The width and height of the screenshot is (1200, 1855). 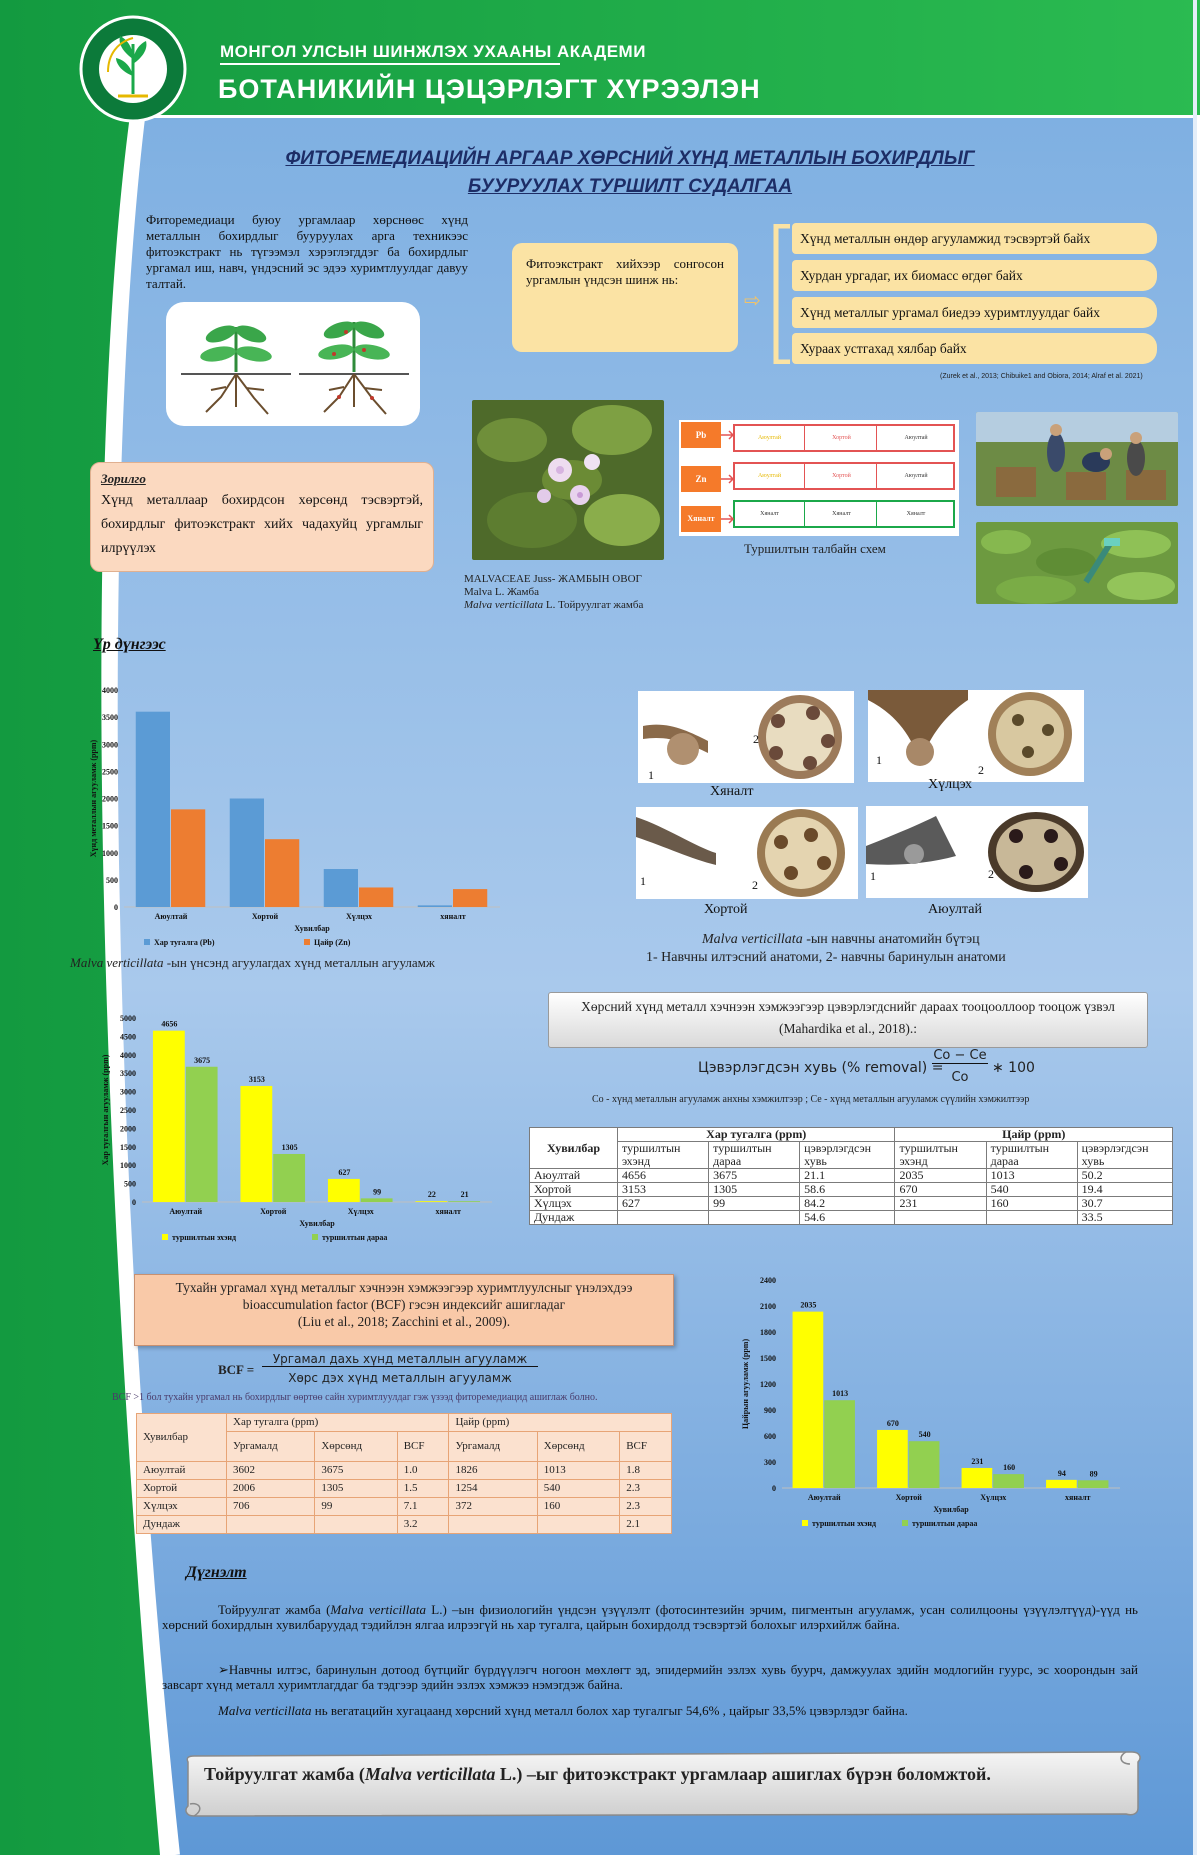 What do you see at coordinates (112, 880) in the screenshot?
I see `y-tick-label: 500` at bounding box center [112, 880].